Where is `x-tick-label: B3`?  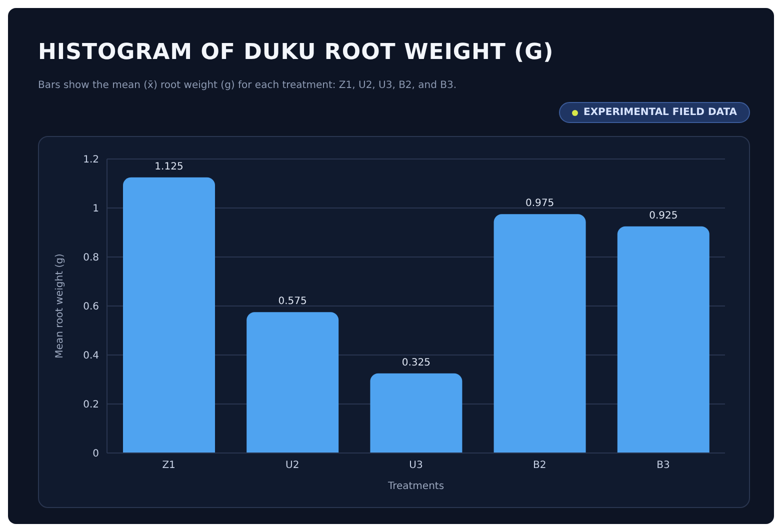 x-tick-label: B3 is located at coordinates (663, 466).